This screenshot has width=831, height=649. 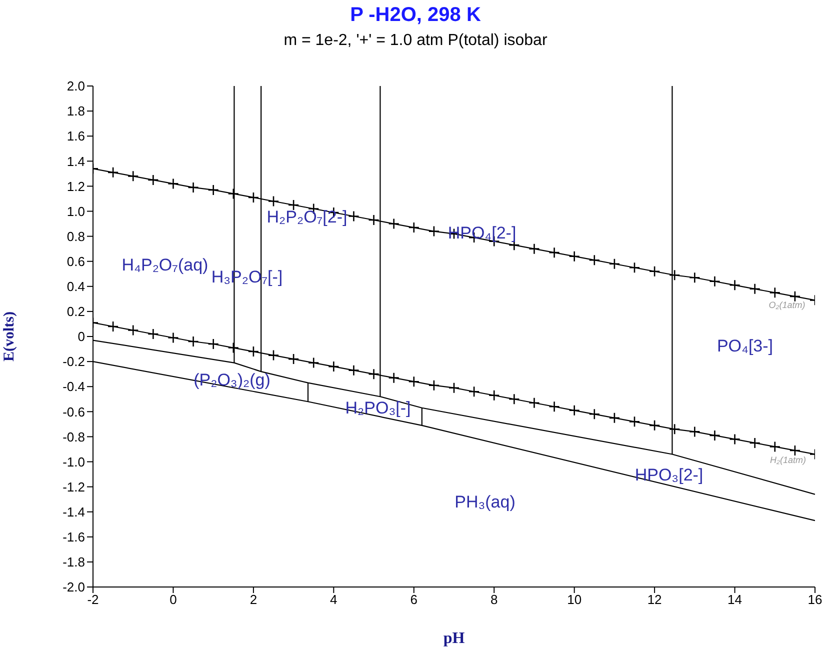 What do you see at coordinates (73, 512) in the screenshot?
I see `y-tick-label: -1.4` at bounding box center [73, 512].